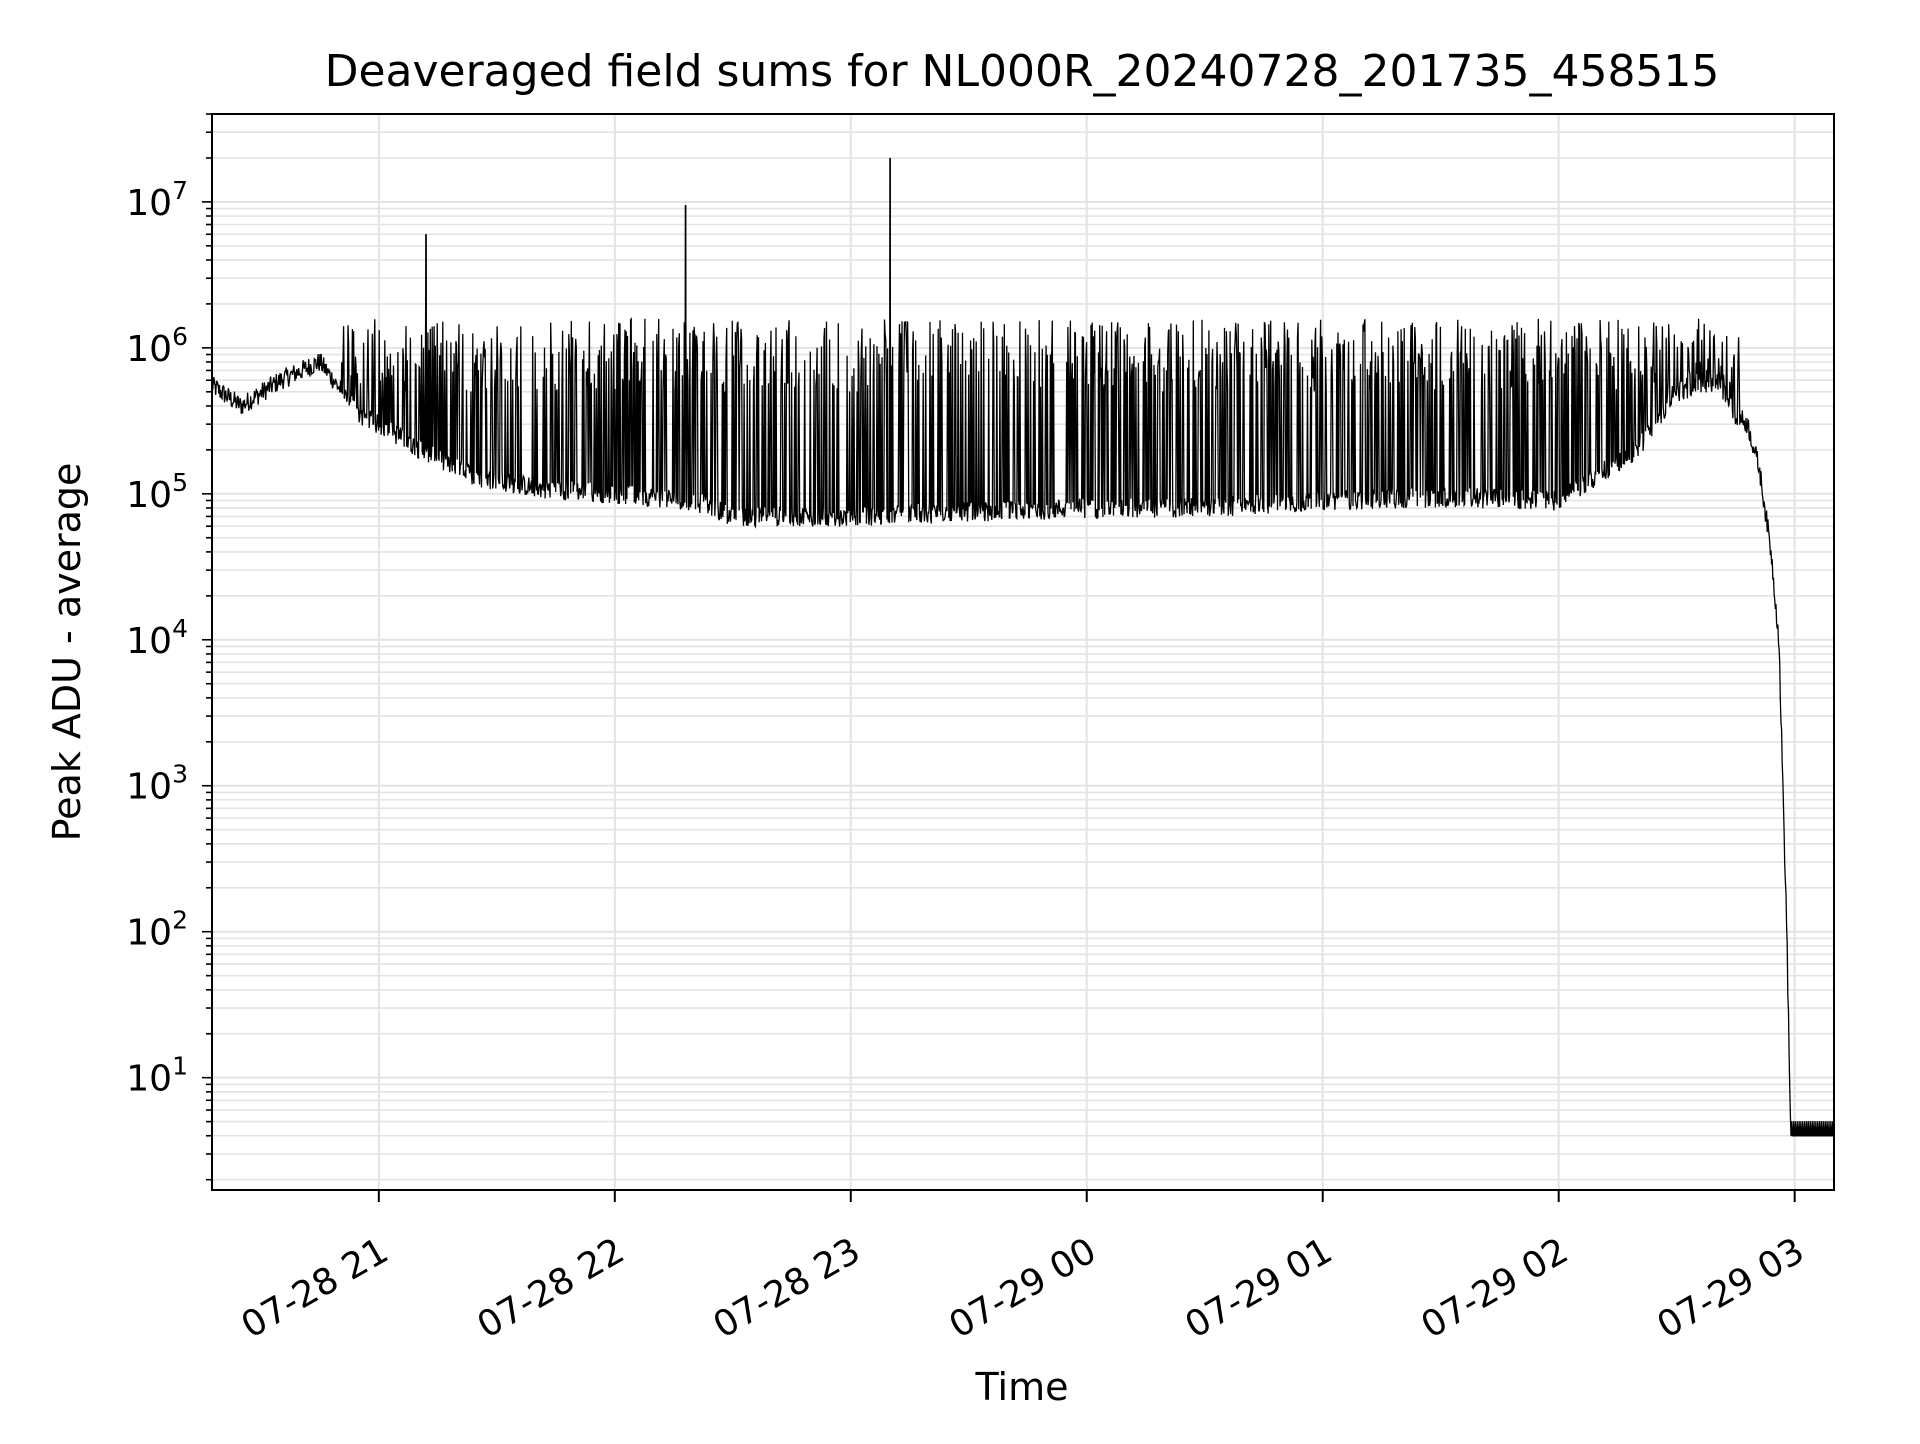  What do you see at coordinates (1259, 1288) in the screenshot?
I see `x-tick-label: 07-29 01` at bounding box center [1259, 1288].